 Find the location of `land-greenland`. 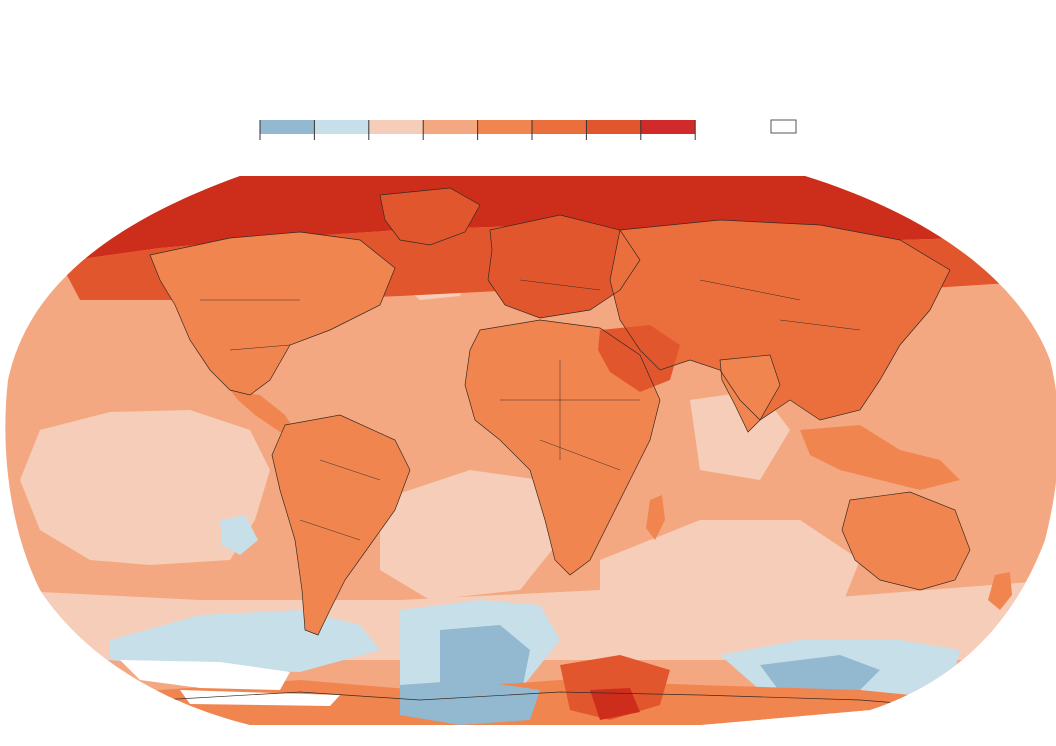

land-greenland is located at coordinates (430, 216).